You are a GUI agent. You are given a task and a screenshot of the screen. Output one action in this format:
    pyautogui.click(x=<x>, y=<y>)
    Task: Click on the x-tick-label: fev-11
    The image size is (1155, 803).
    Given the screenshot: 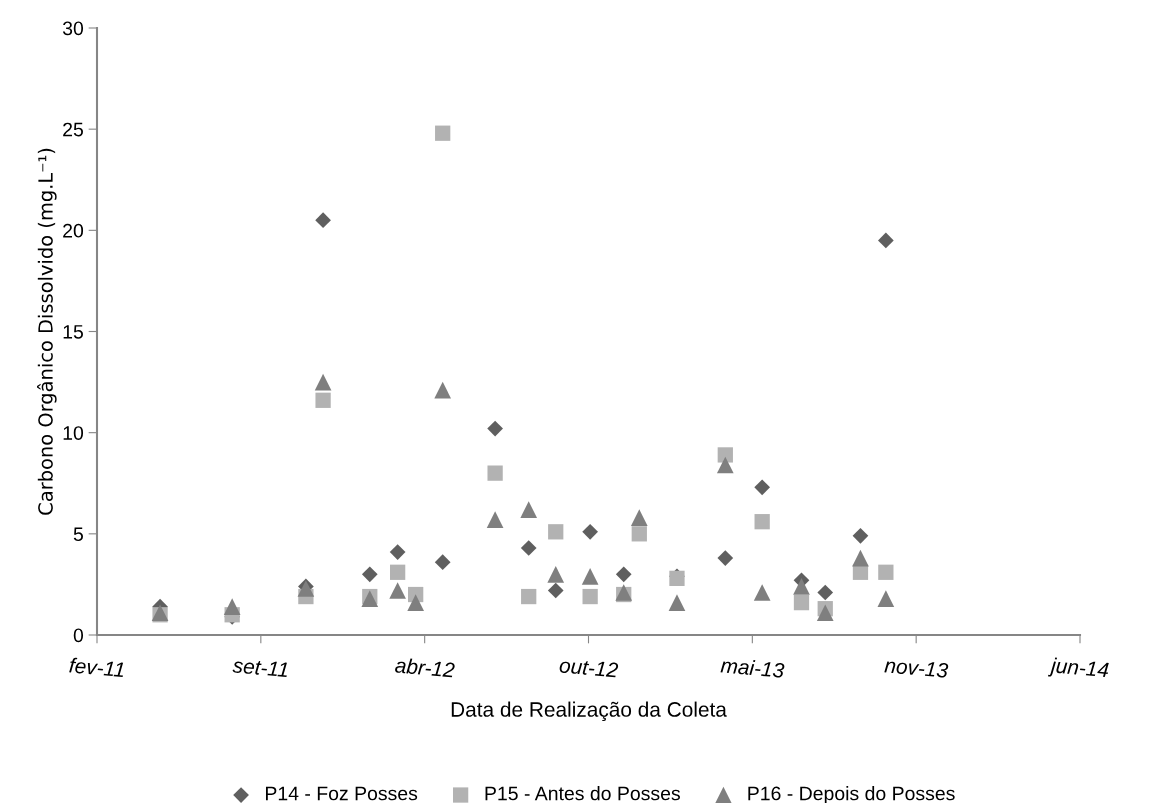 What is the action you would take?
    pyautogui.click(x=97, y=667)
    